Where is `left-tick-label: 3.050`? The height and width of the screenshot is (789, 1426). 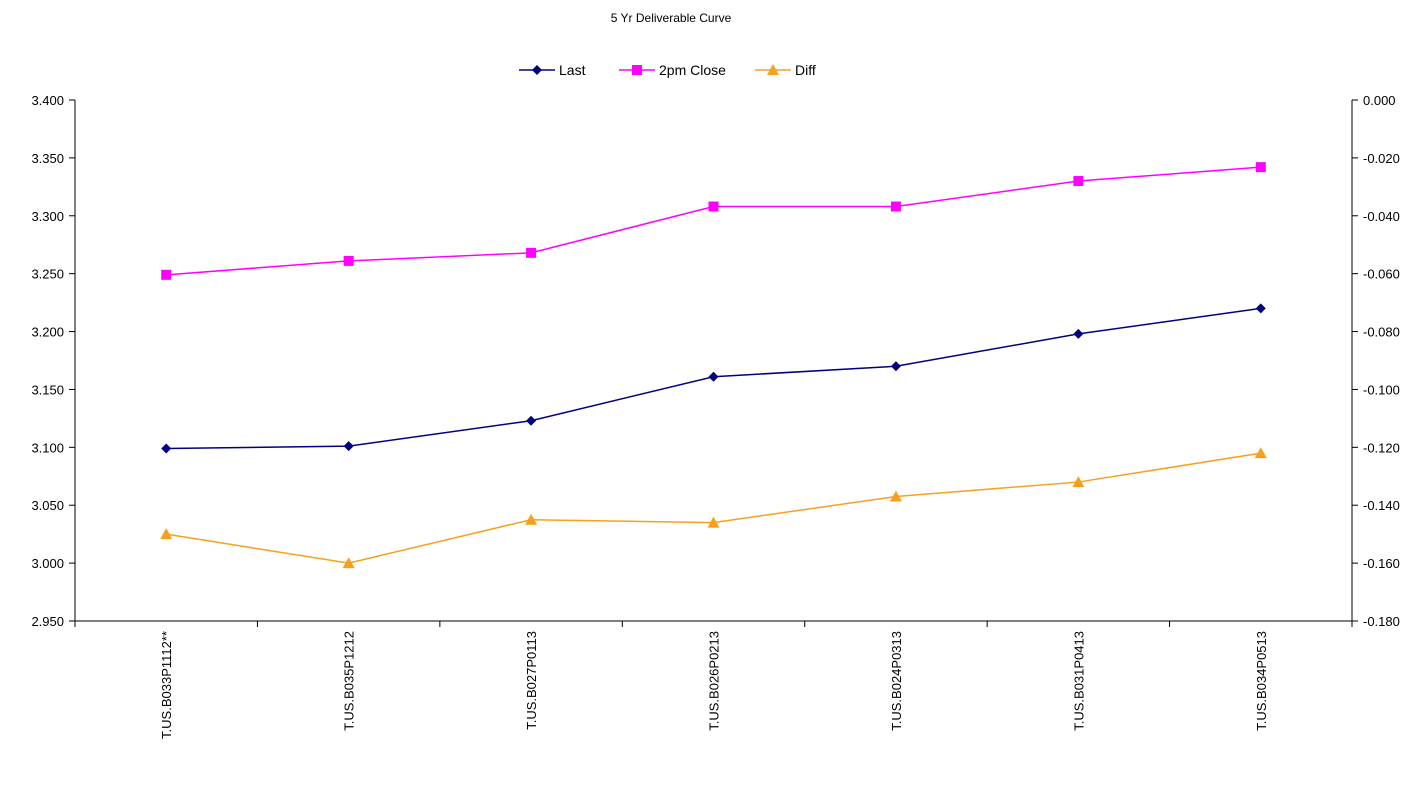 left-tick-label: 3.050 is located at coordinates (47, 505).